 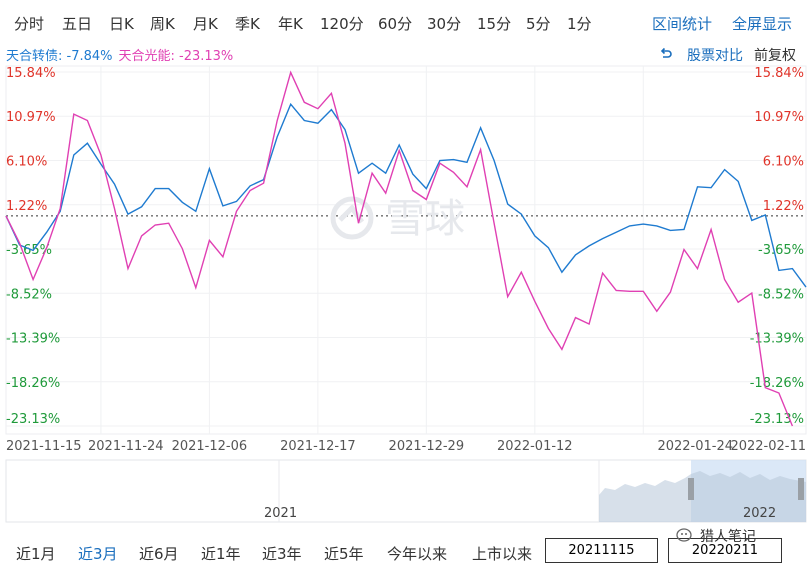 What do you see at coordinates (417, 554) in the screenshot?
I see `range-tab-ytd: 今年以来` at bounding box center [417, 554].